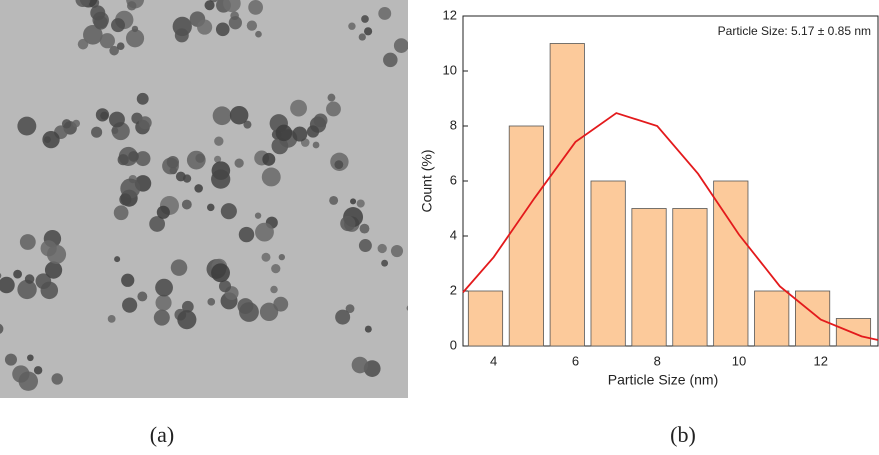  Describe the element at coordinates (683, 434) in the screenshot. I see `caption: (b)` at that location.